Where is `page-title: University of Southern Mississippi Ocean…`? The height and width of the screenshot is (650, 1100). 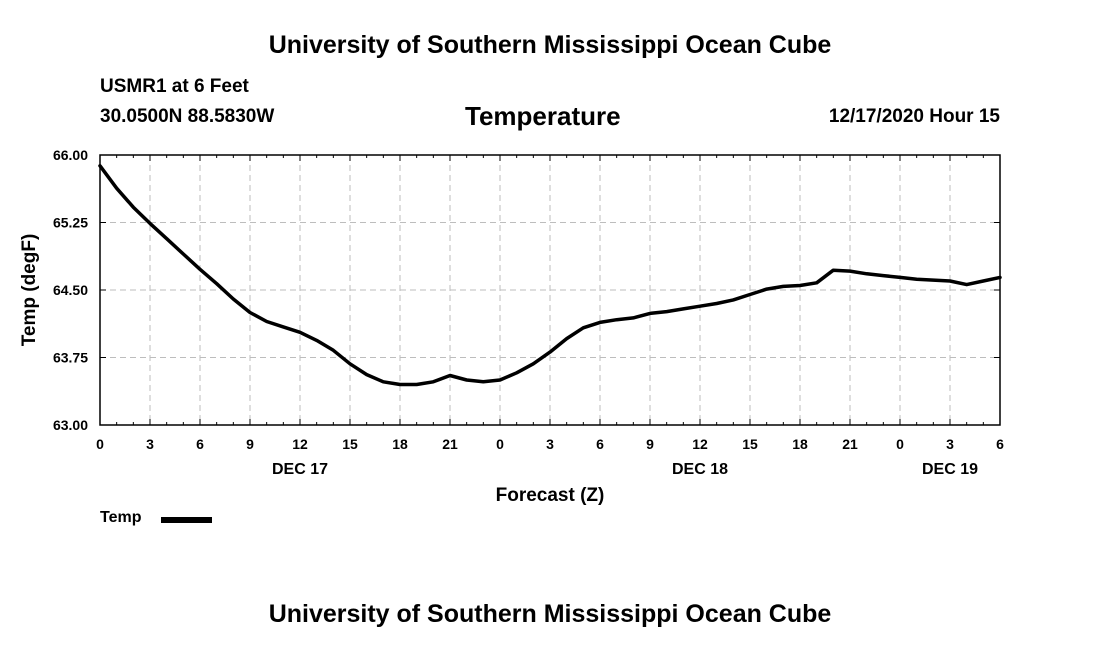 page-title: University of Southern Mississippi Ocean… is located at coordinates (550, 45).